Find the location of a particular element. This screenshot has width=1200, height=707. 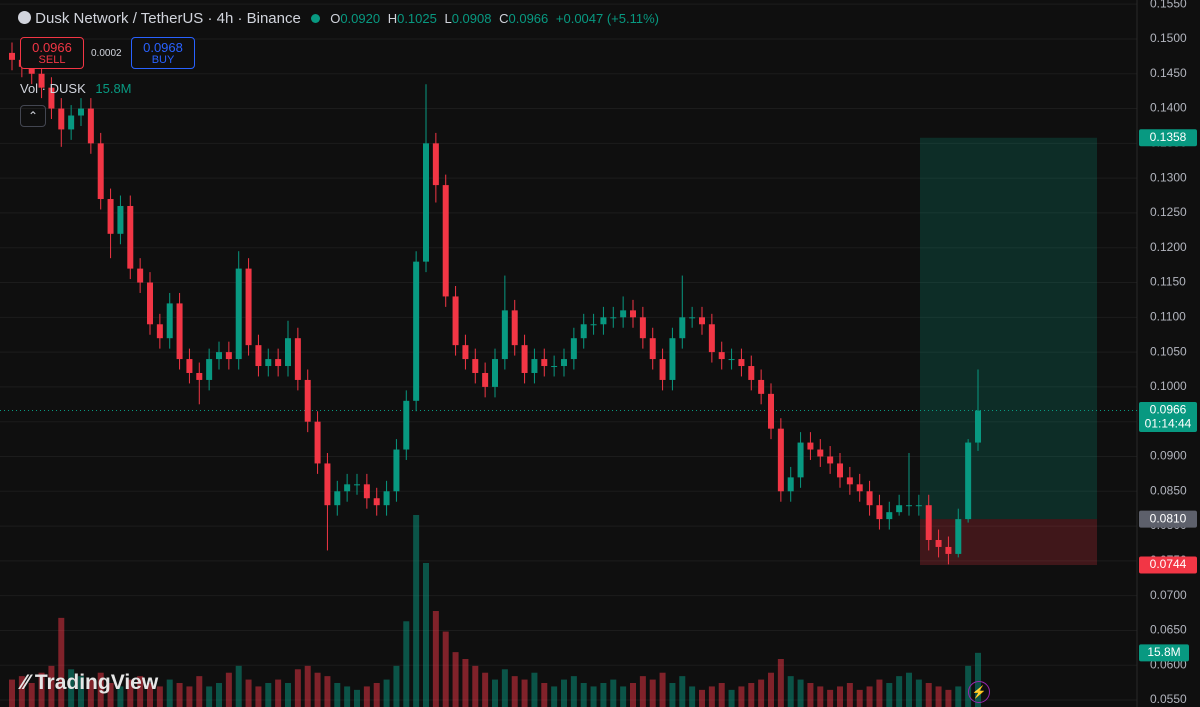

y-tick-label: 0.1100 is located at coordinates (1168, 316).